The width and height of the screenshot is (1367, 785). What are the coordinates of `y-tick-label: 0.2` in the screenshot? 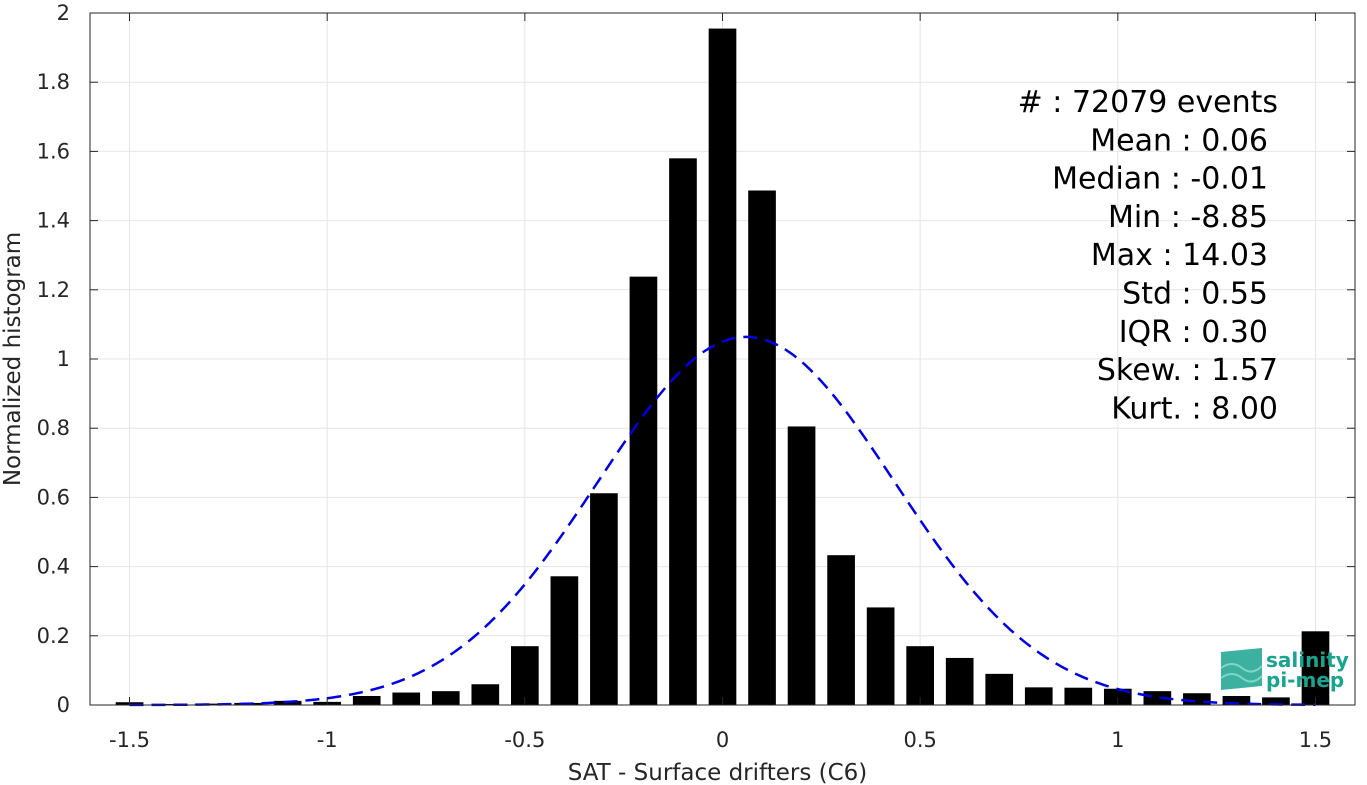 It's located at (53, 636).